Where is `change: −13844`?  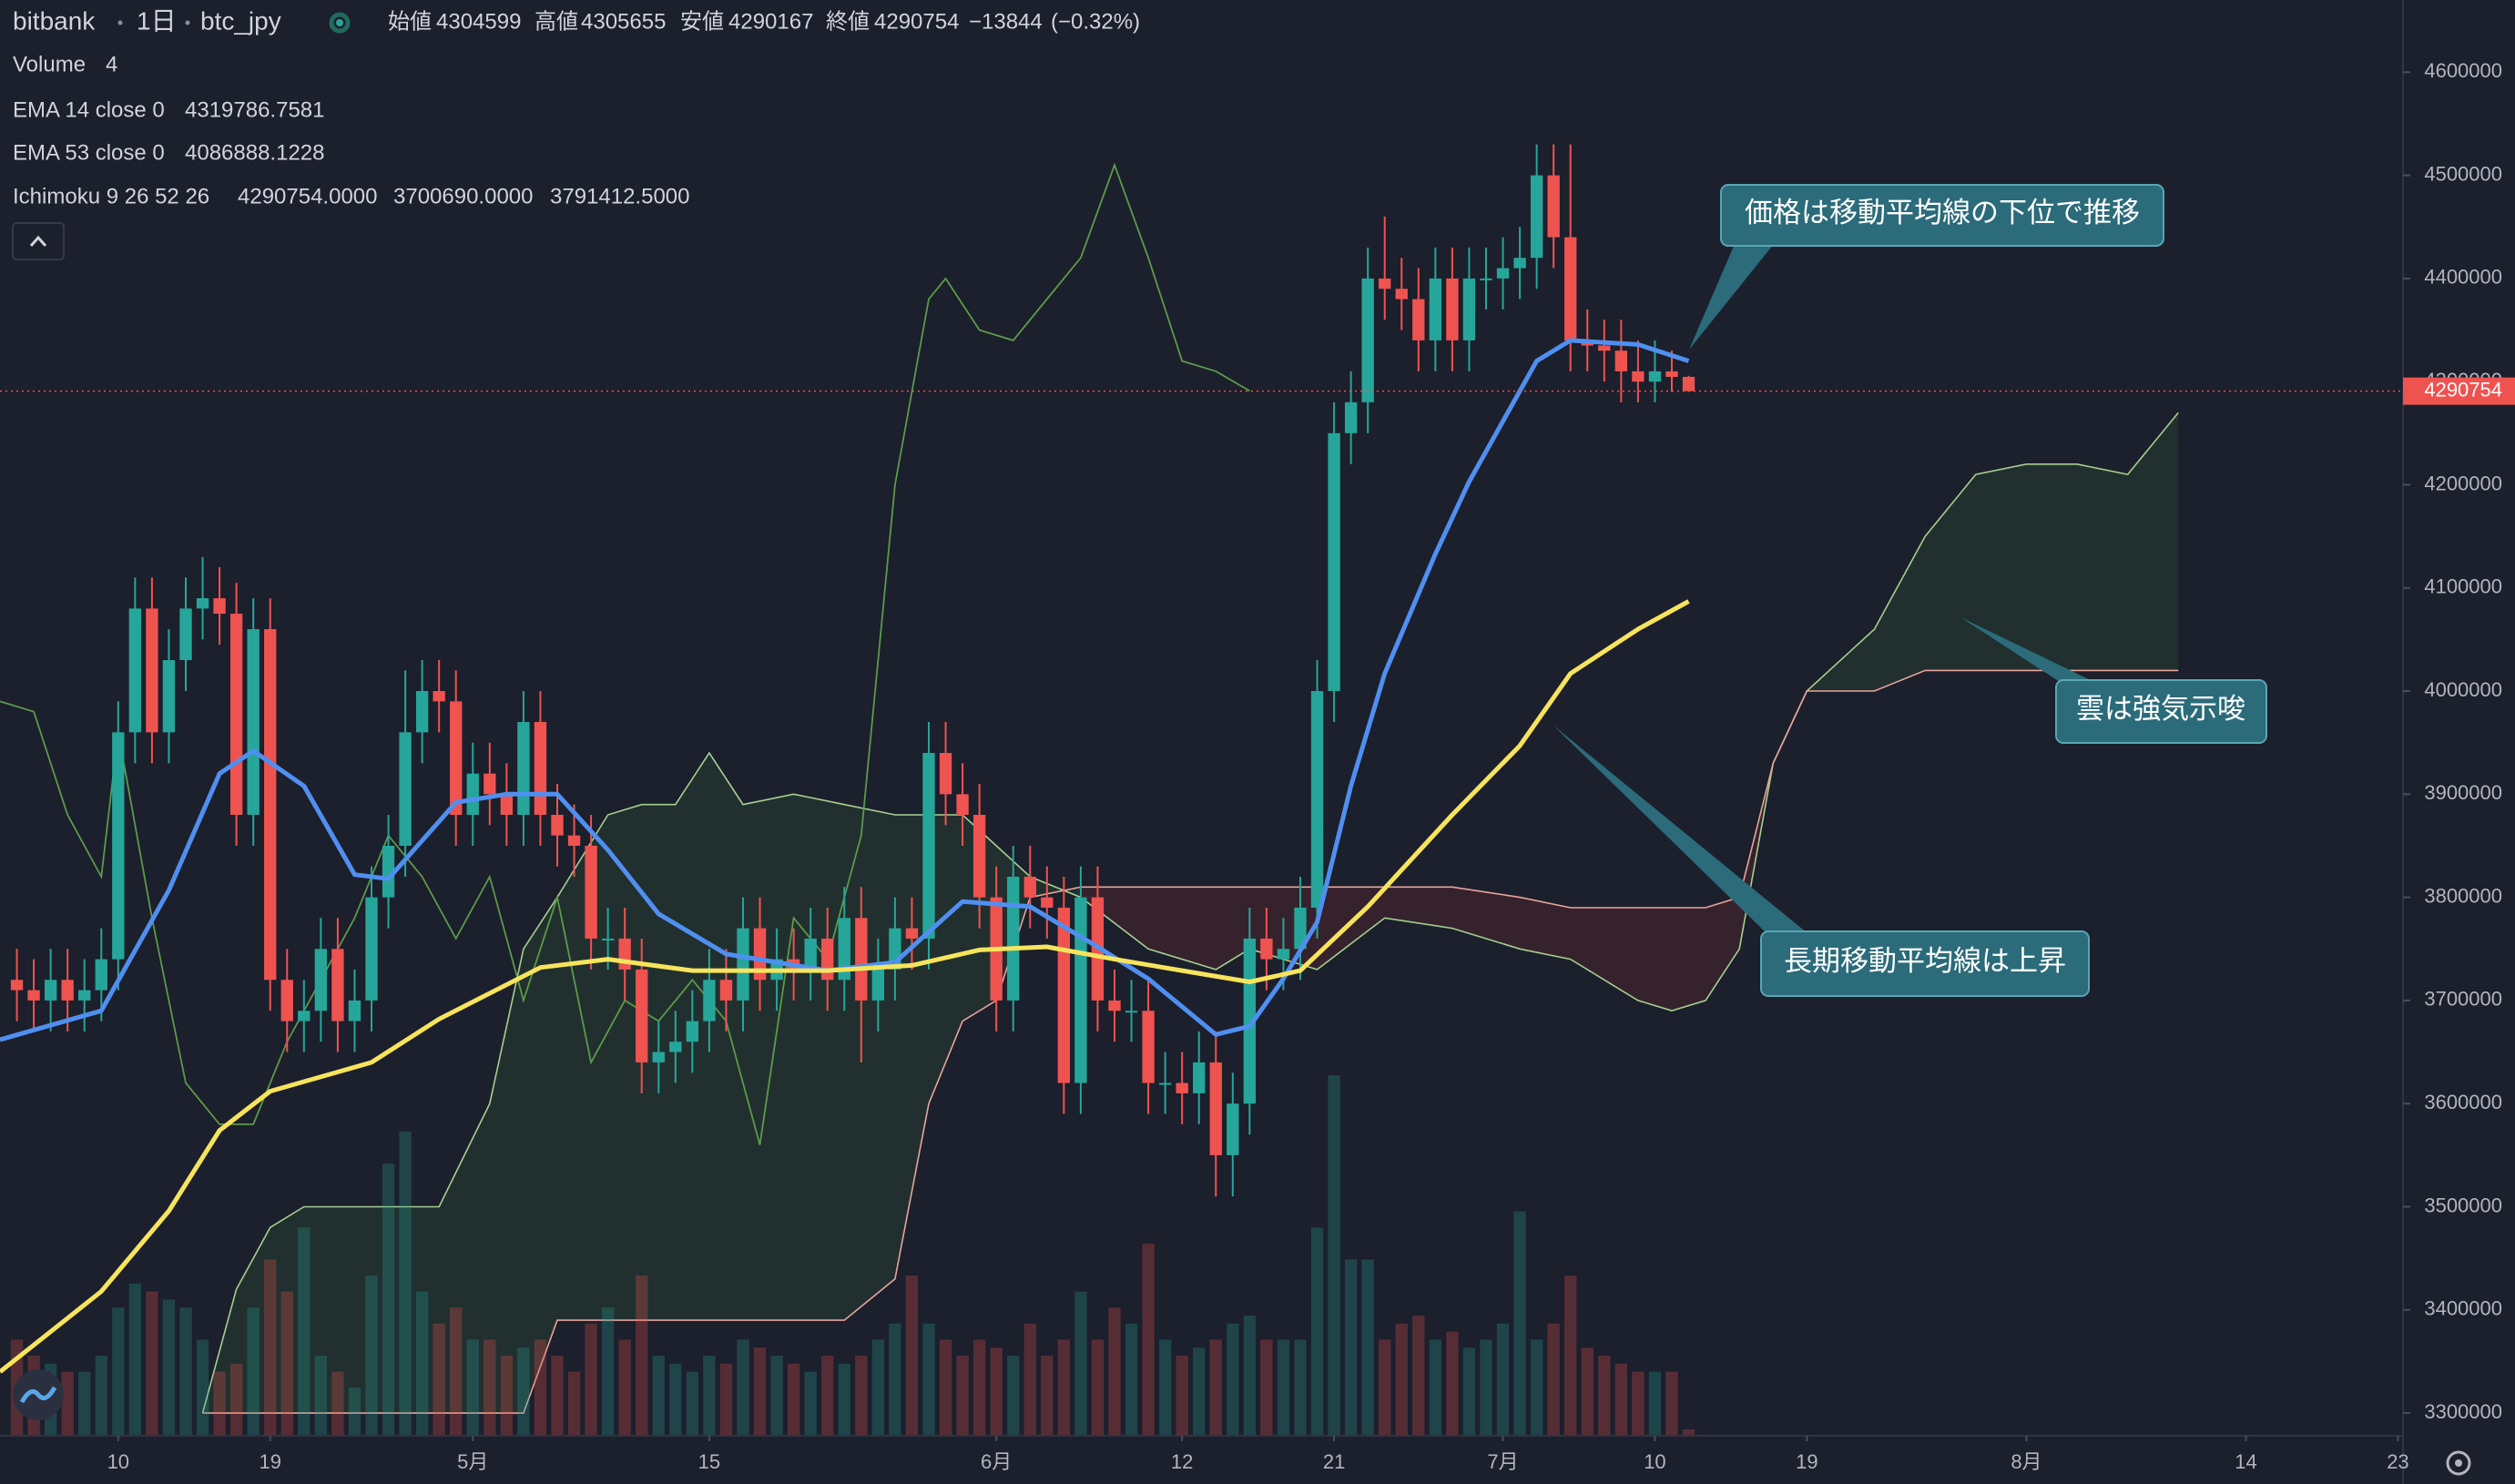
change: −13844 is located at coordinates (1006, 21).